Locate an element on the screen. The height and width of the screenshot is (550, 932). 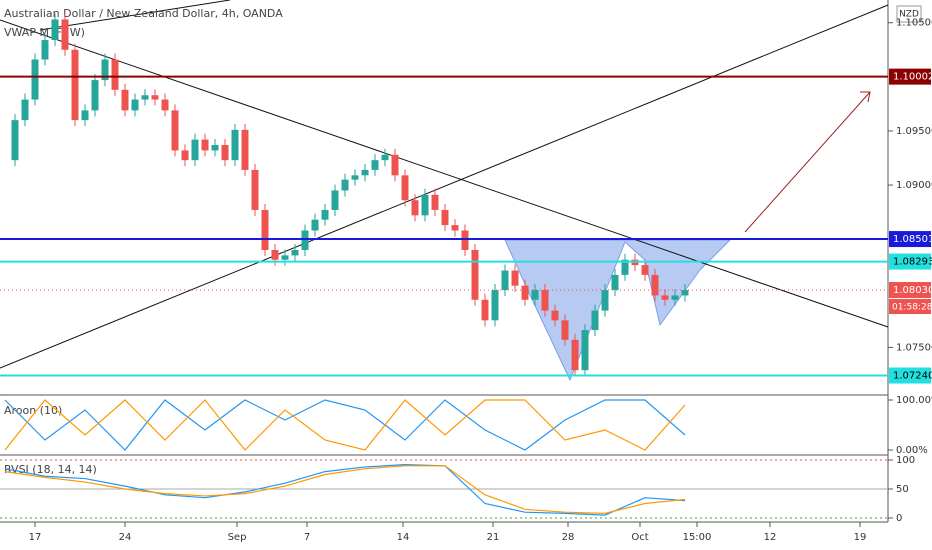
x-tick-label: 15:00 is located at coordinates (697, 537).